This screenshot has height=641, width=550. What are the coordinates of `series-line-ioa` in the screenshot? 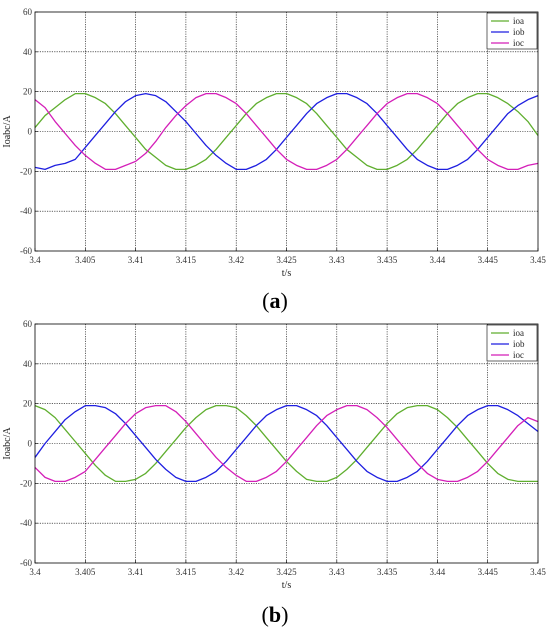 It's located at (286, 131).